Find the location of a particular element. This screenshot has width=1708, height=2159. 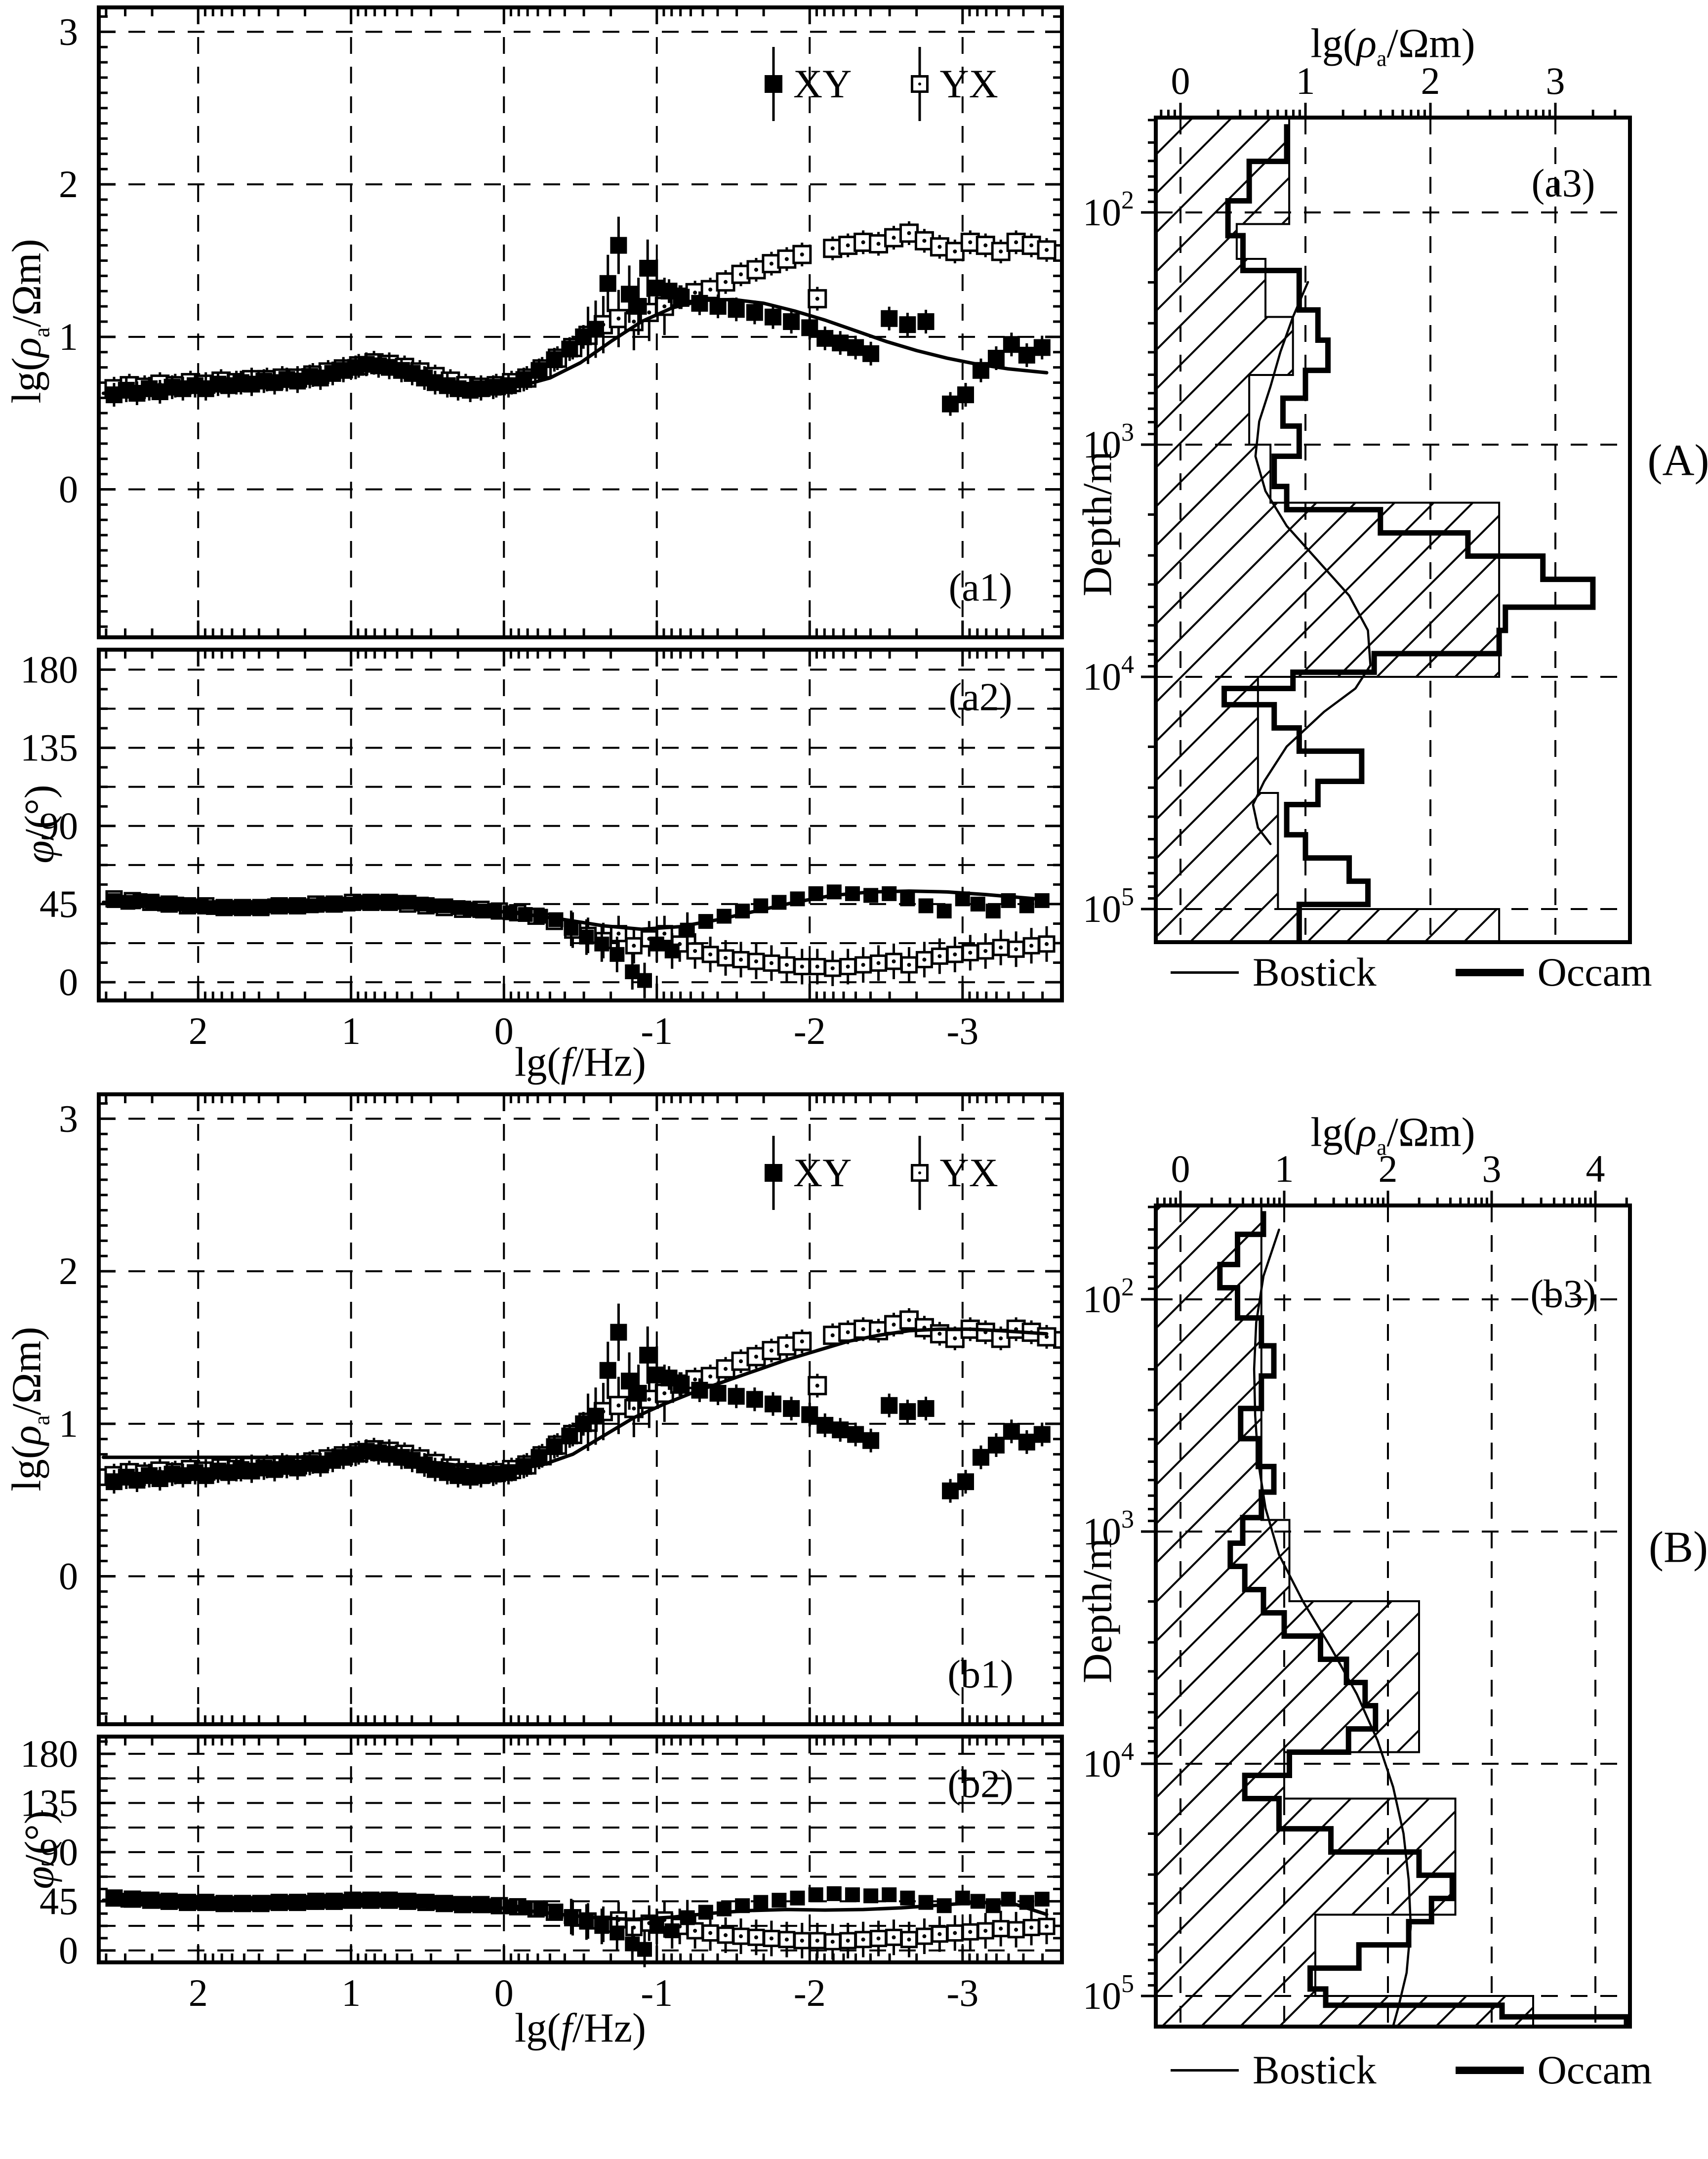

a1-y-axis-title: lg(ρa/Ωm) is located at coordinates (29, 321).